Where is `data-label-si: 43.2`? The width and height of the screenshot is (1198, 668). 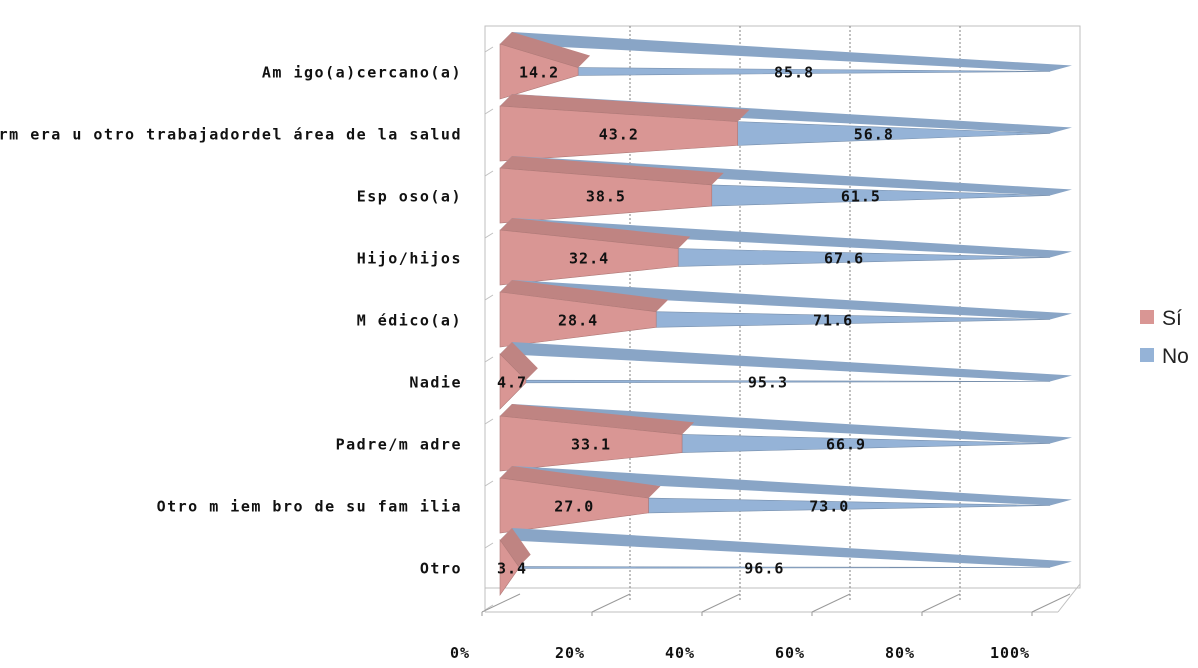
data-label-si: 43.2 is located at coordinates (619, 135).